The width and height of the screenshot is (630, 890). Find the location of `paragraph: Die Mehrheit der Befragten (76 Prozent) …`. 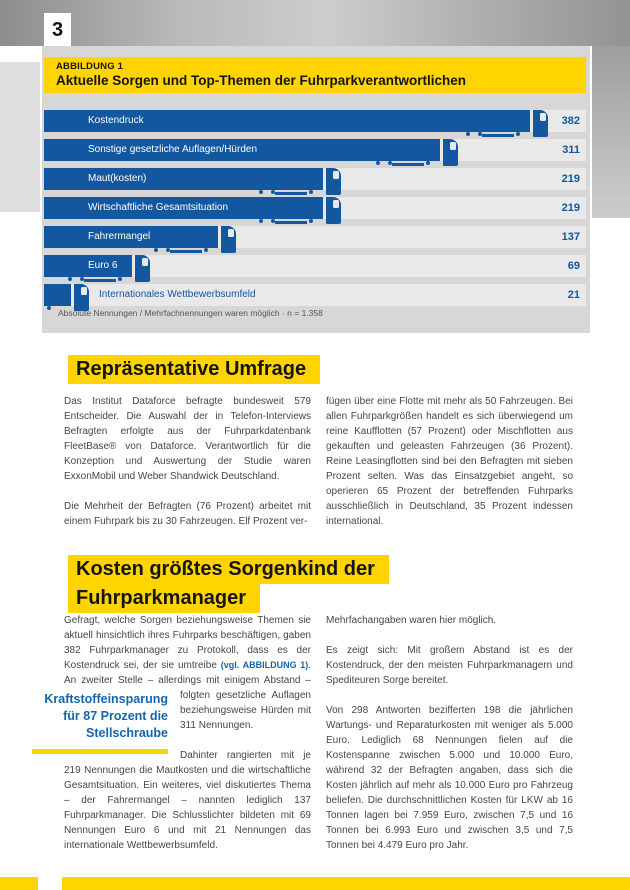

paragraph: Die Mehrheit der Befragten (76 Prozent) … is located at coordinates (187, 514).